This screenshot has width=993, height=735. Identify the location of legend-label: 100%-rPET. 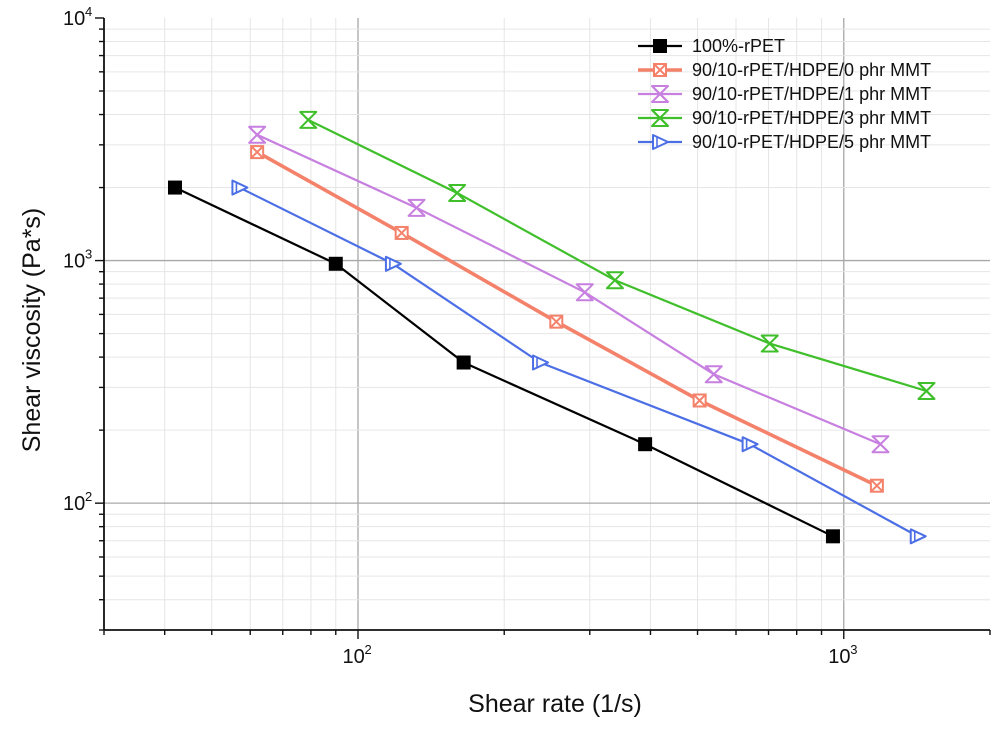
(738, 46).